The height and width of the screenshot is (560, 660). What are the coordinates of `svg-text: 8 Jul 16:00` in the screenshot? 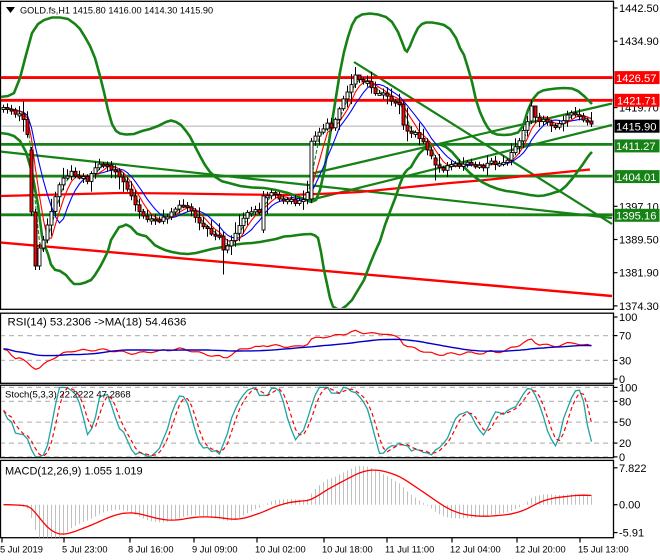 It's located at (151, 550).